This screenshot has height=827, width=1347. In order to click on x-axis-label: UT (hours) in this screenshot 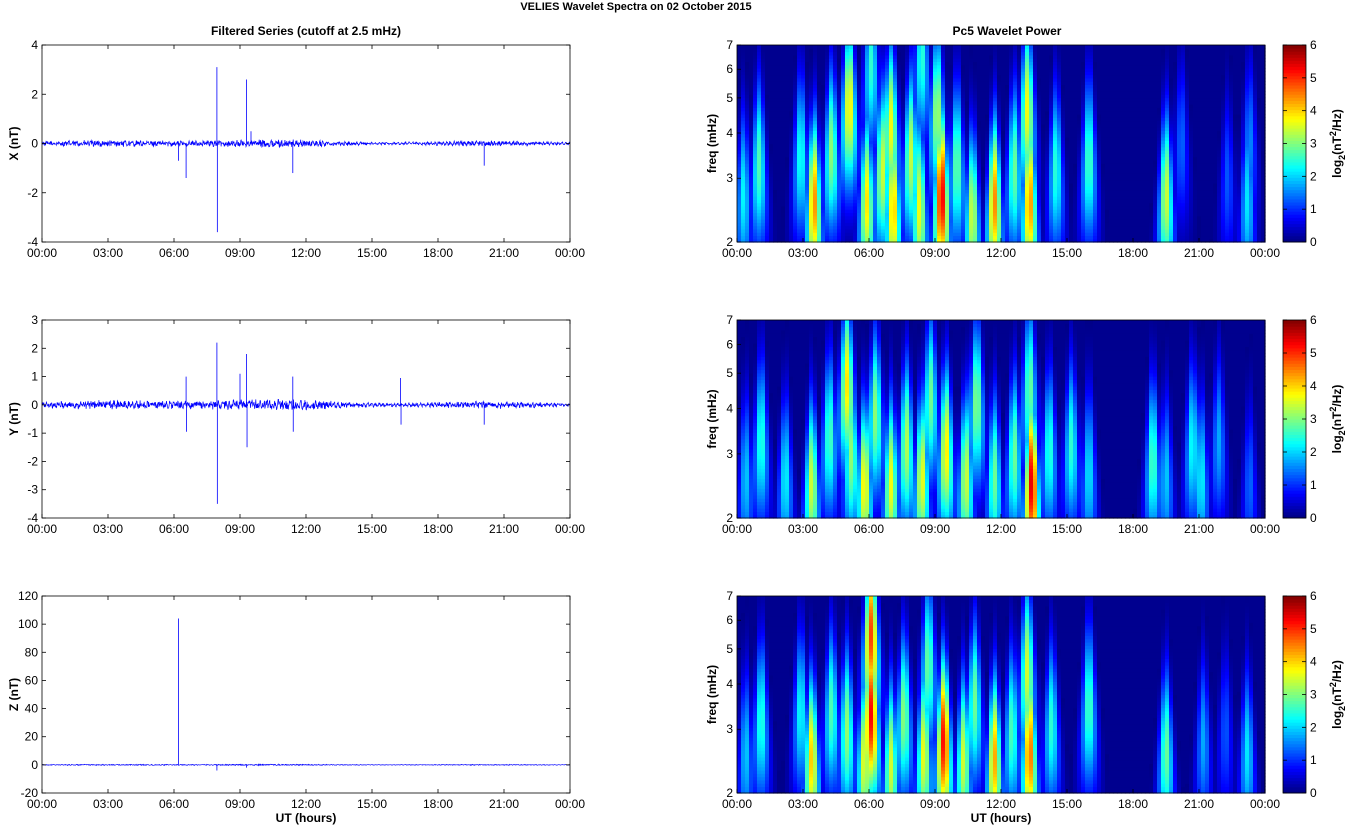, I will do `click(306, 818)`.